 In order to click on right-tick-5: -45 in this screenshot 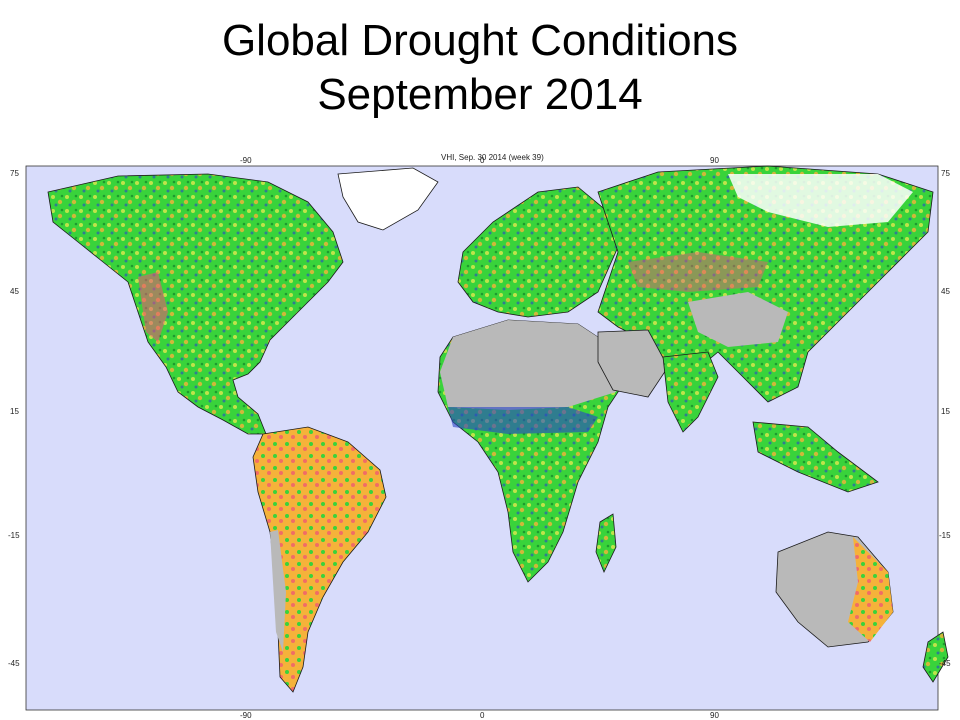, I will do `click(945, 663)`.